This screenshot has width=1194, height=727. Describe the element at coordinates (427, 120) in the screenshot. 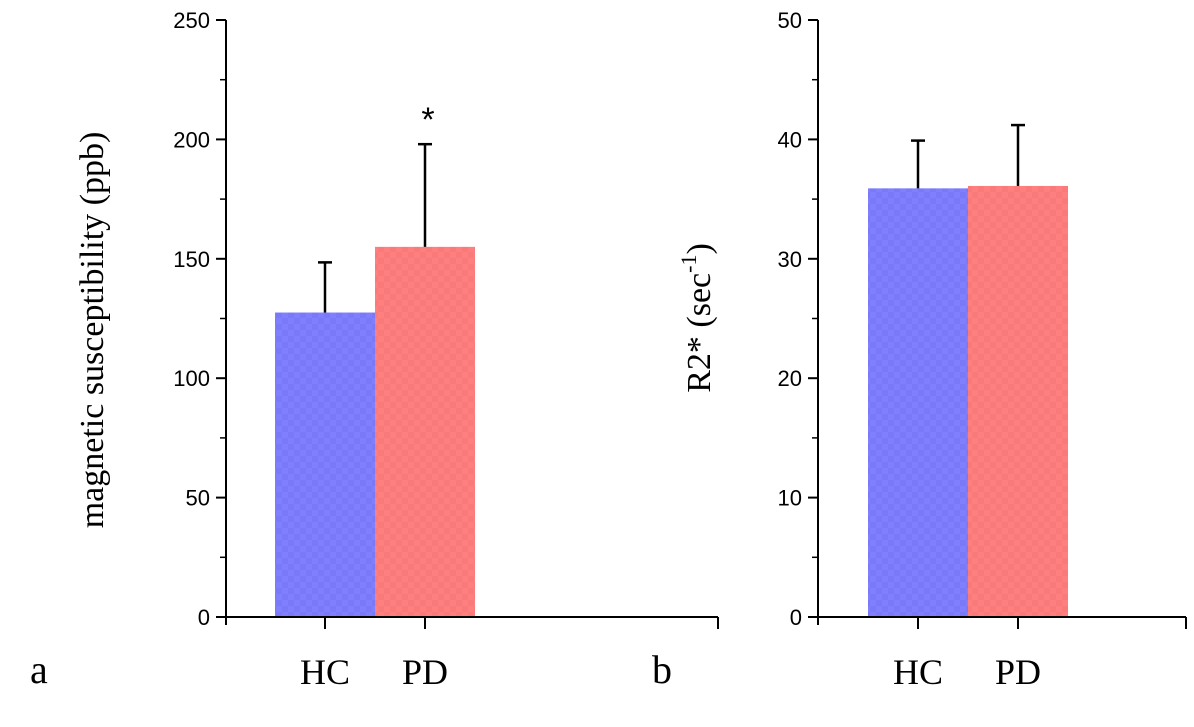

I see `significance-marker-a: *` at that location.